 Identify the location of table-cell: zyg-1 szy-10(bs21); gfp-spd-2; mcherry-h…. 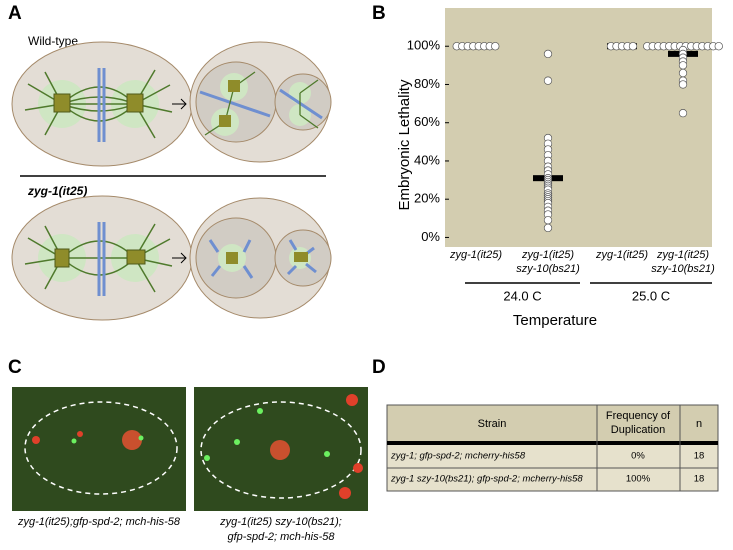
(486, 479).